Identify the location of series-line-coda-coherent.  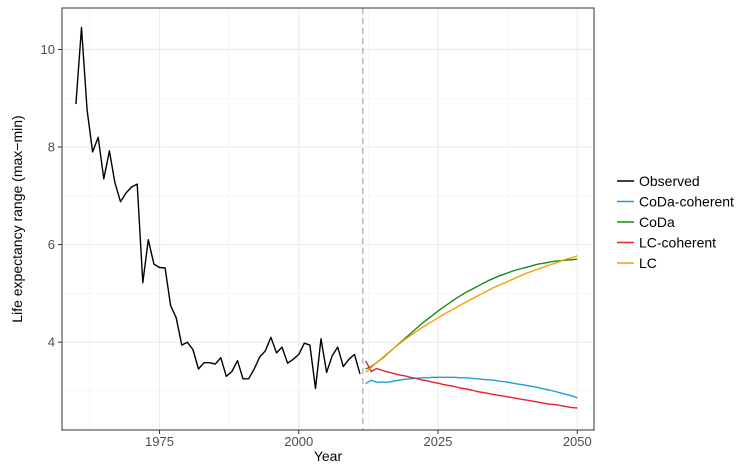
(471, 387).